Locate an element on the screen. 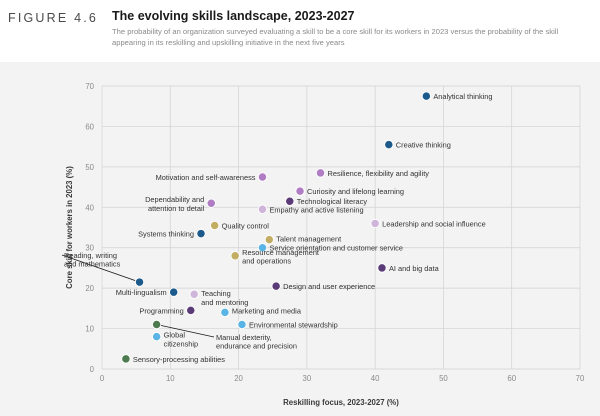 The image size is (600, 416). y-tick-label: 40 is located at coordinates (89, 207).